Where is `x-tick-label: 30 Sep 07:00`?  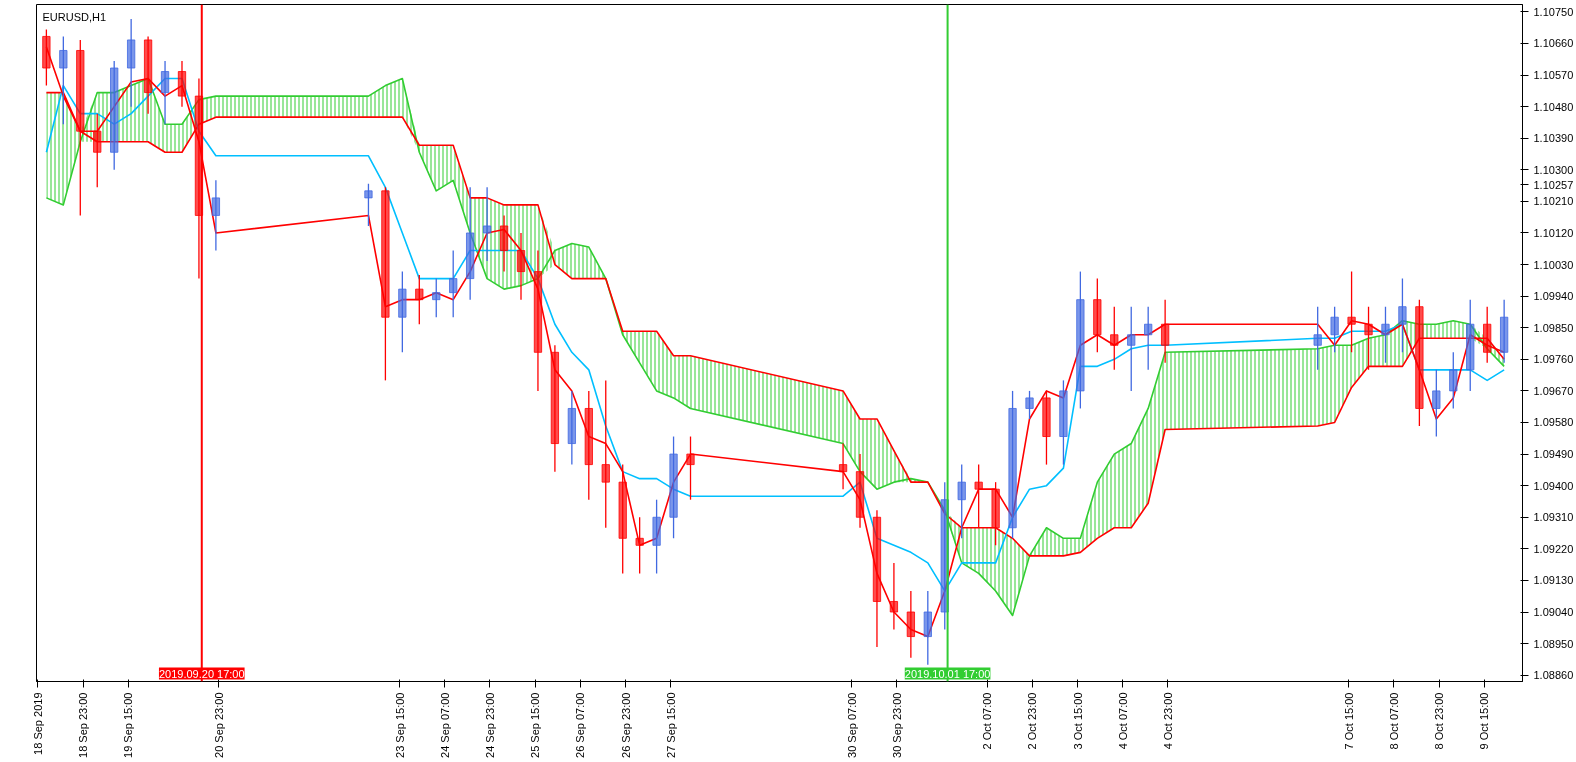
x-tick-label: 30 Sep 07:00 is located at coordinates (851, 725).